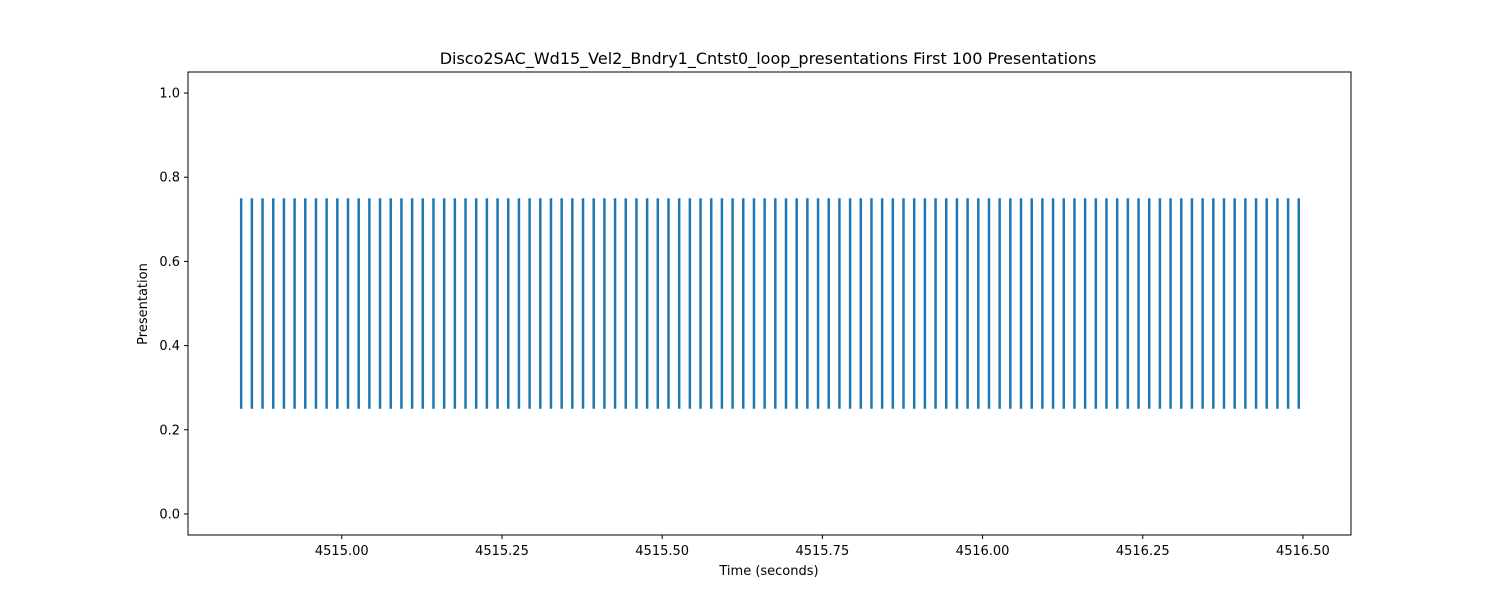 The width and height of the screenshot is (1500, 605). I want to click on x-tick-label: 4516.00, so click(983, 551).